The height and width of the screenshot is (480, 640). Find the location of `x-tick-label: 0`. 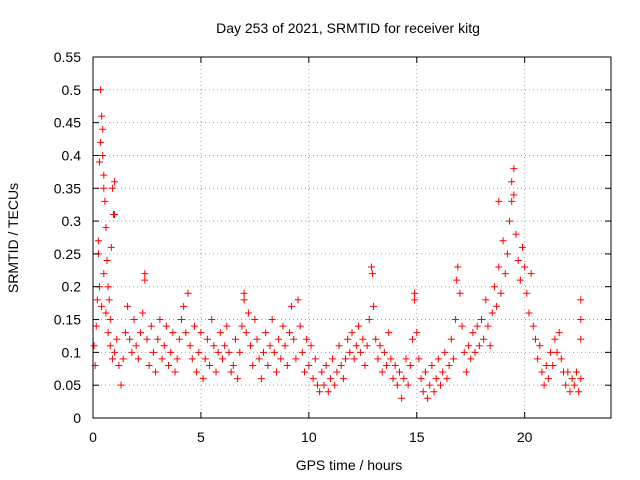

x-tick-label: 0 is located at coordinates (93, 437).